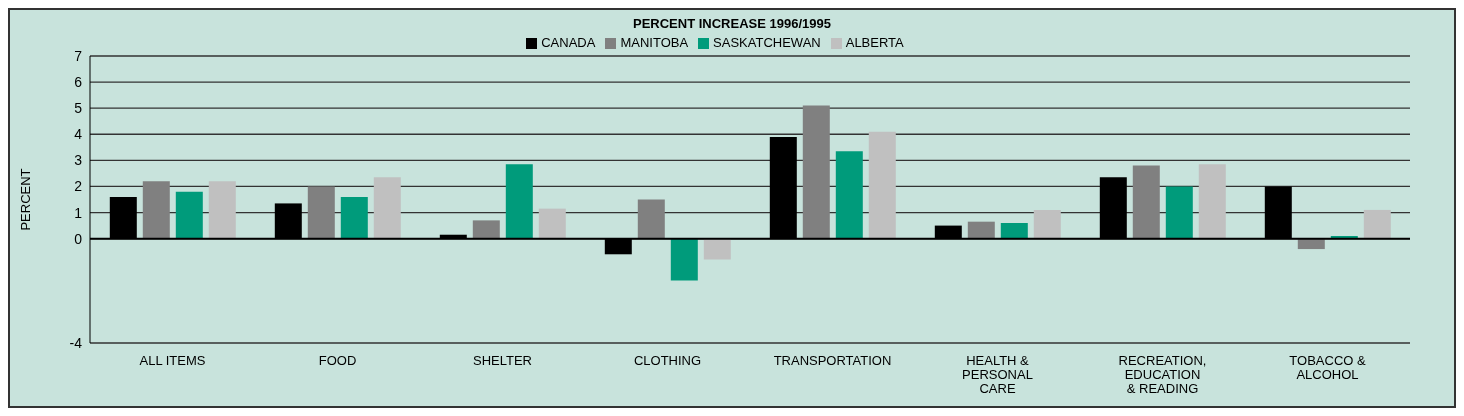 The height and width of the screenshot is (416, 1464). I want to click on y-tick-label: 5, so click(78, 108).